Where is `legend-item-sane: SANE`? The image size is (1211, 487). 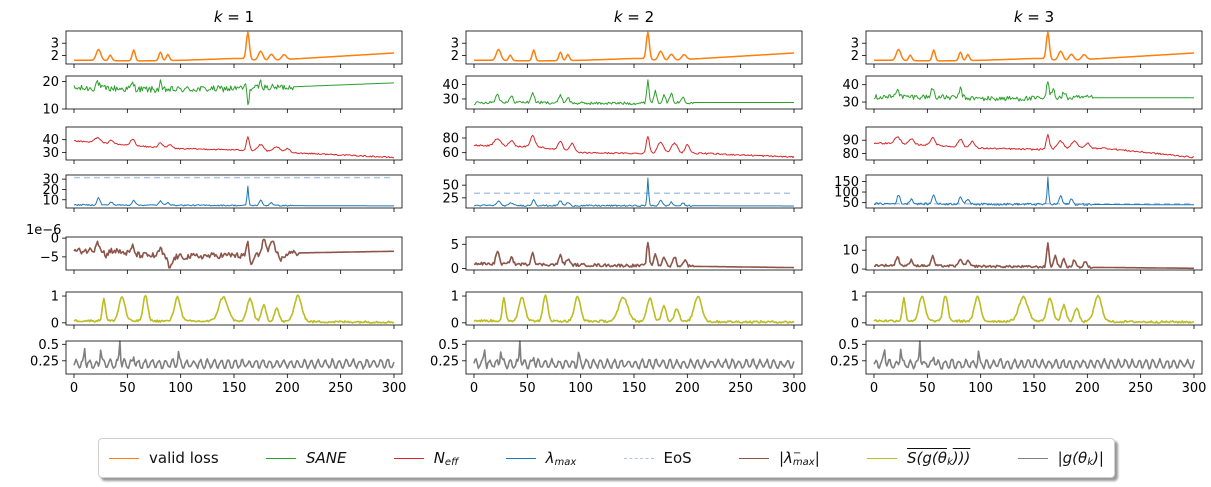
legend-item-sane: SANE is located at coordinates (305, 458).